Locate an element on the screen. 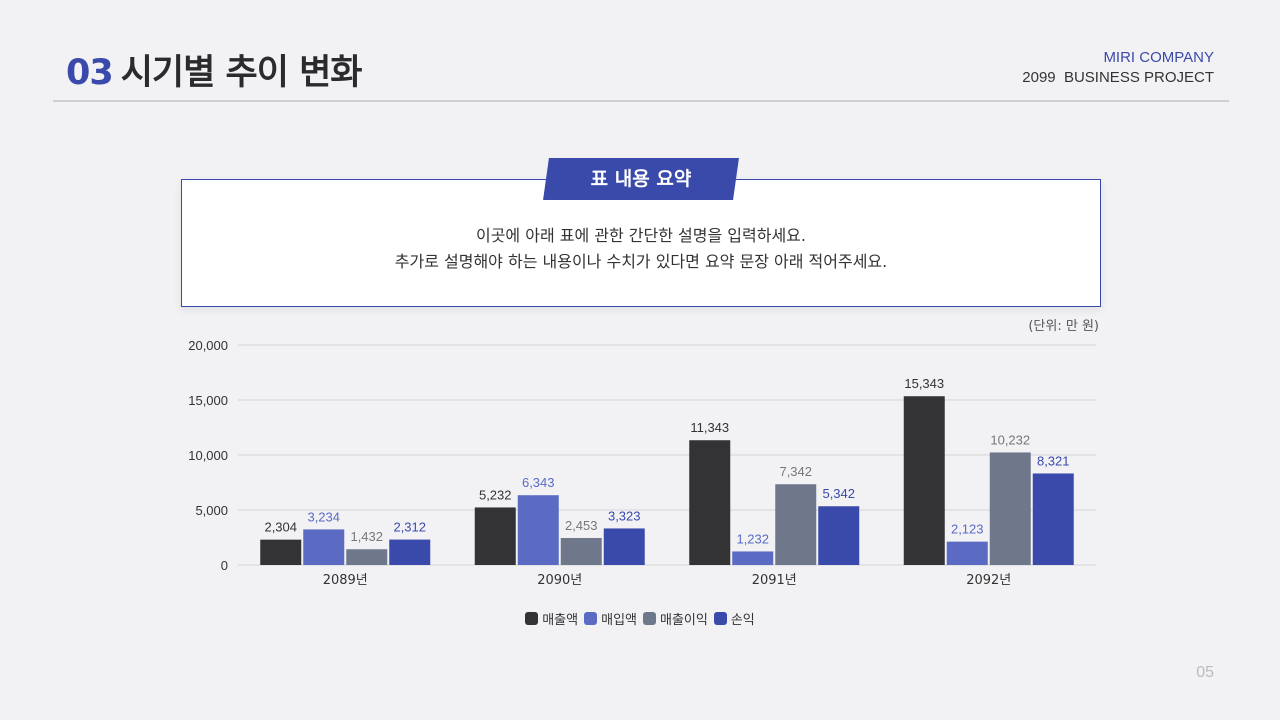 This screenshot has width=1280, height=720. x-tick-label: 2091년 is located at coordinates (774, 580).